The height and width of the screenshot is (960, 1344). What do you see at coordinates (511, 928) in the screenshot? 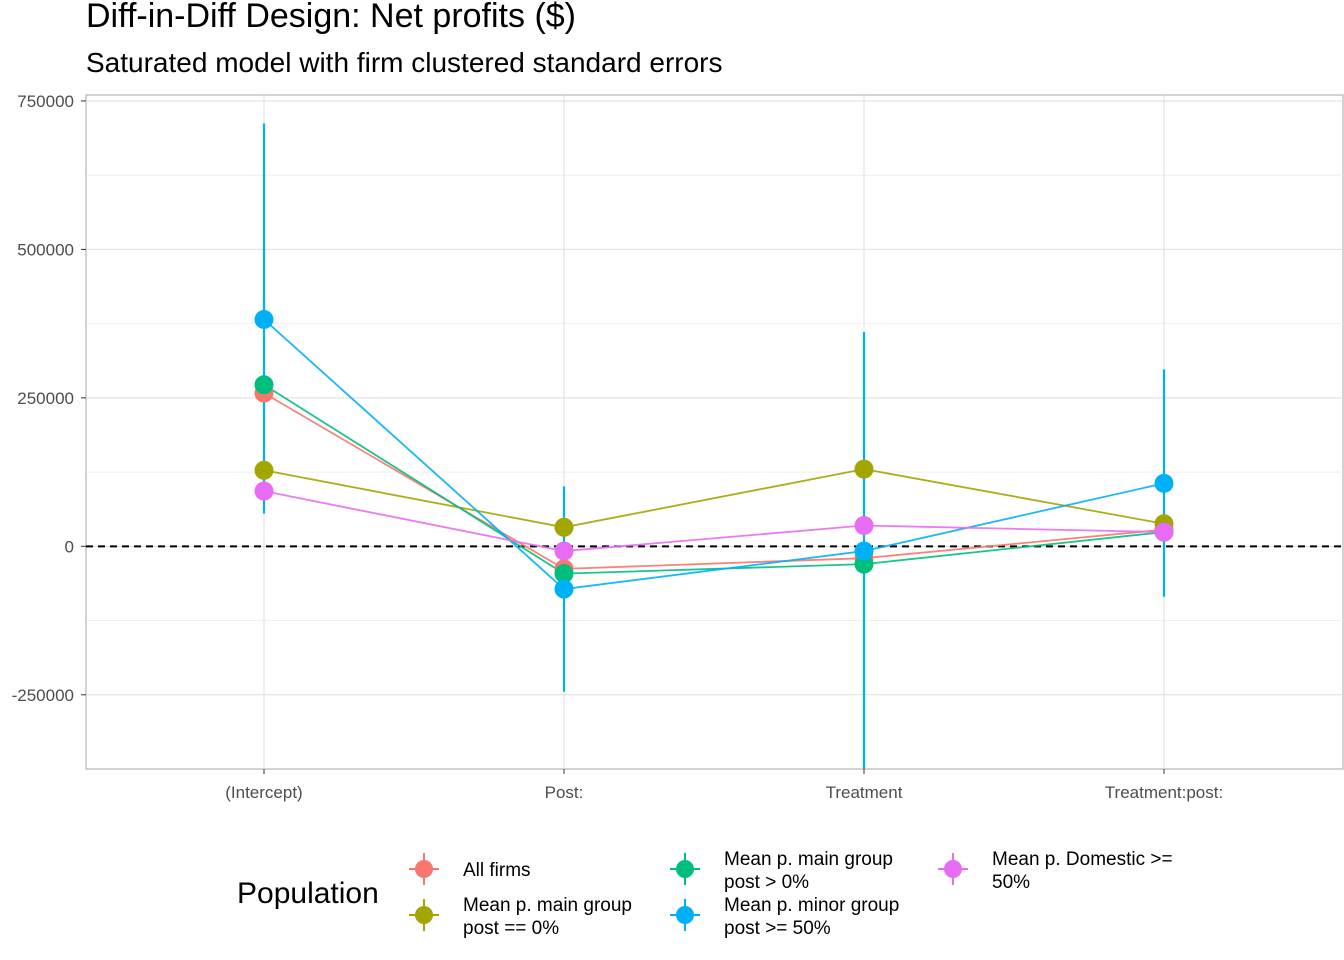
I see `legend-label-line: post == 0%` at bounding box center [511, 928].